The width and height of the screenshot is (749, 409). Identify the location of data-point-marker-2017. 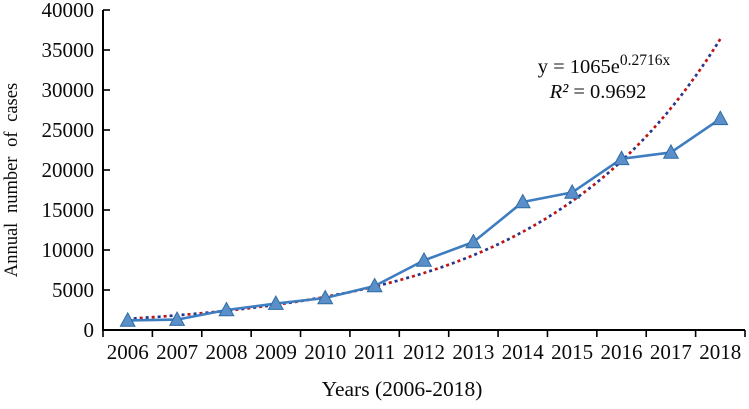
(671, 151).